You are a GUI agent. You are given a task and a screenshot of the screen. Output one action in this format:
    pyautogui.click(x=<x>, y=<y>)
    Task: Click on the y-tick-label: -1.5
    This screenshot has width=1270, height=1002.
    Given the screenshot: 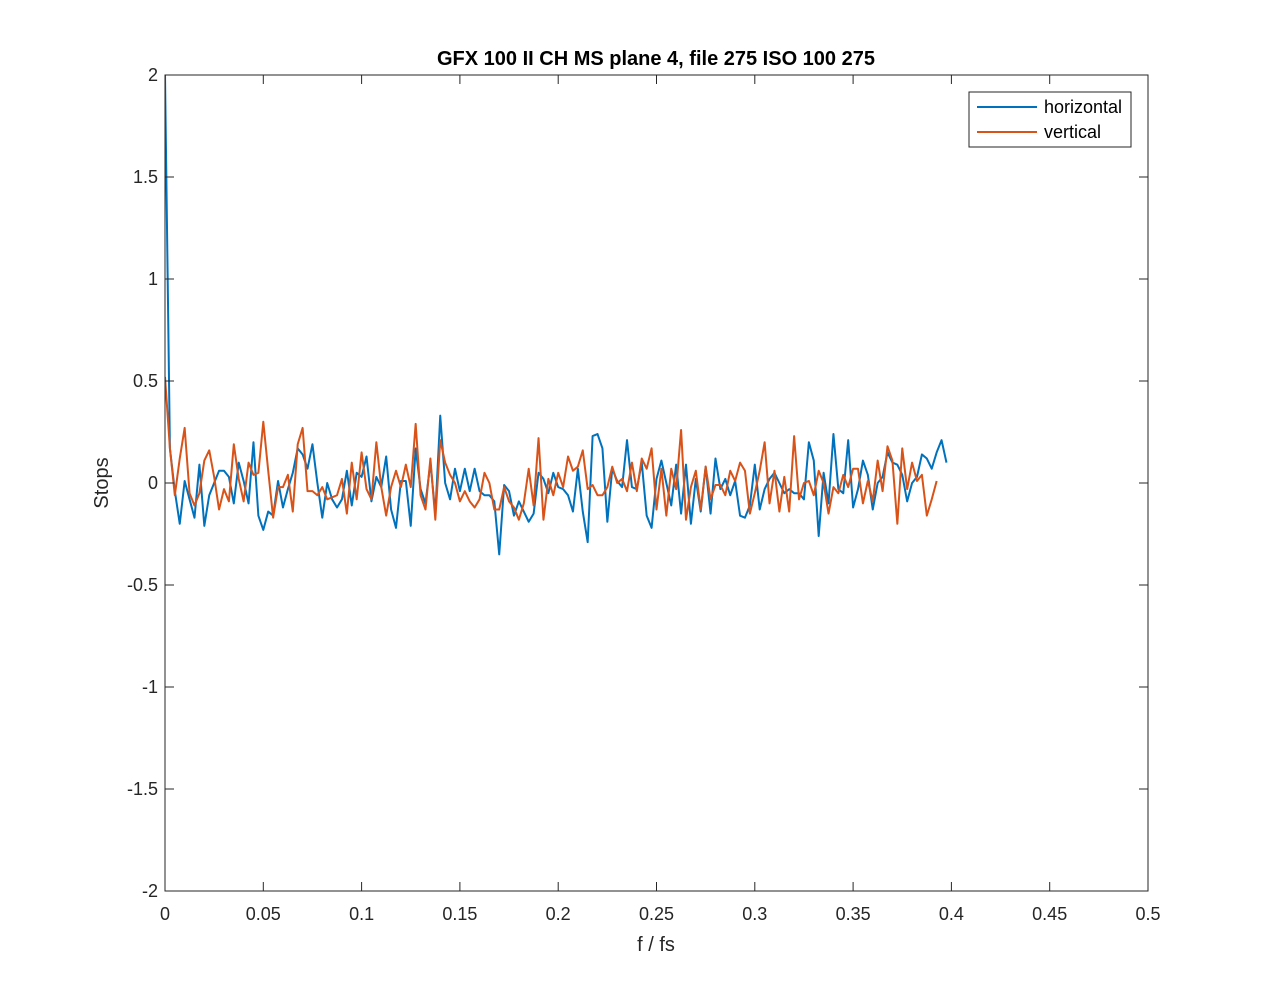 What is the action you would take?
    pyautogui.click(x=142, y=789)
    